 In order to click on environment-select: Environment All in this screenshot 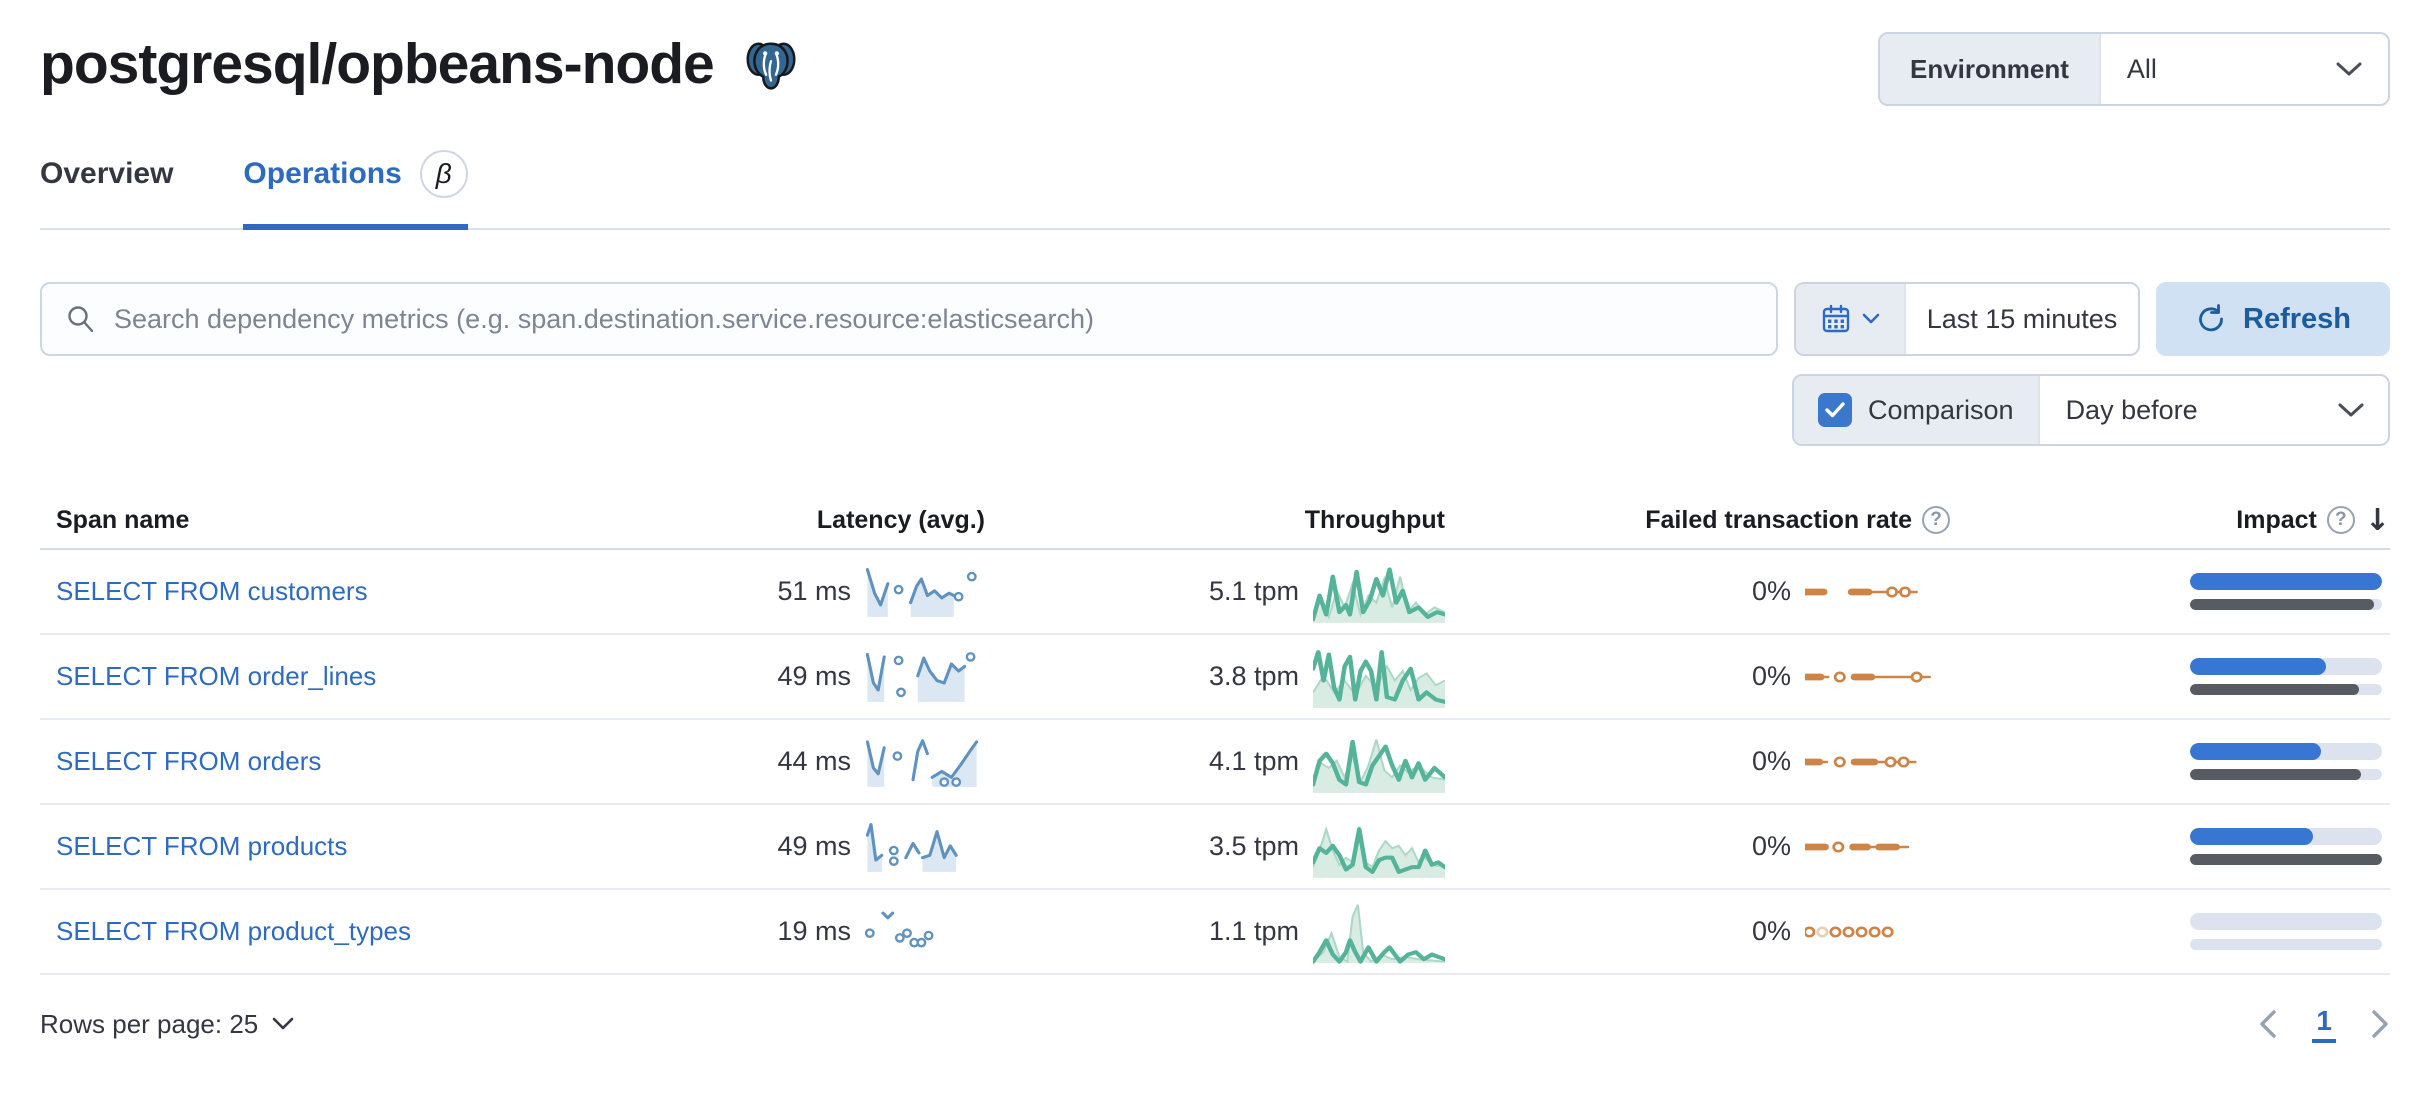, I will do `click(2134, 69)`.